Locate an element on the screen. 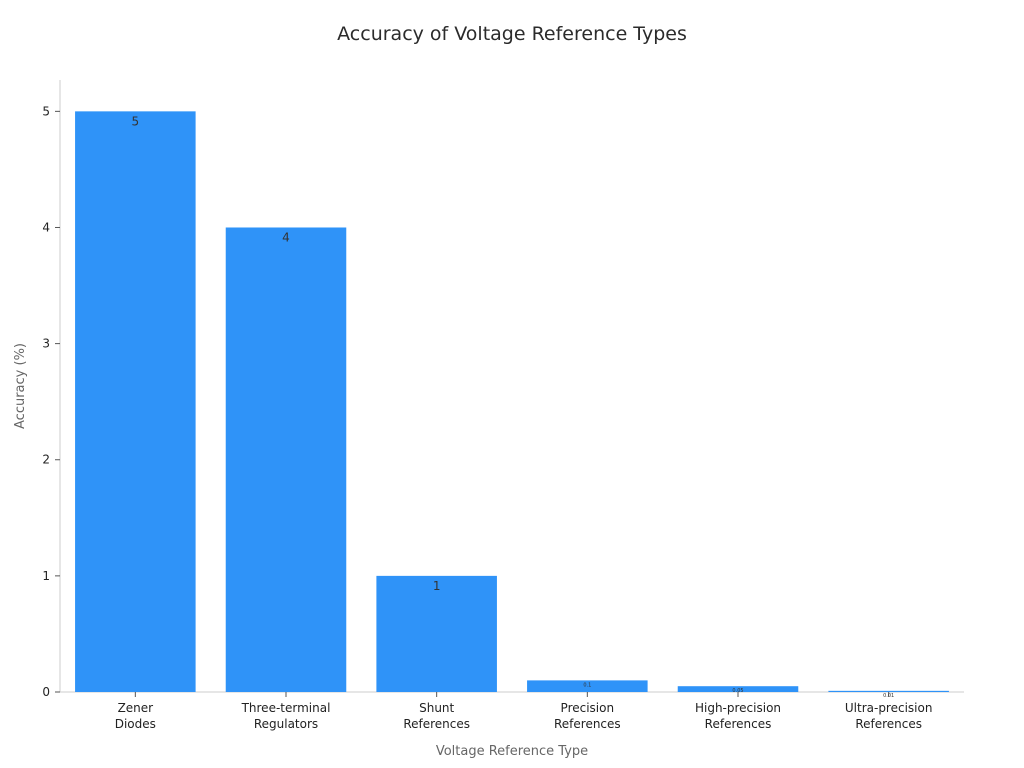 Image resolution: width=1024 pixels, height=768 pixels. x-tick-label: Three-terminal is located at coordinates (286, 708).